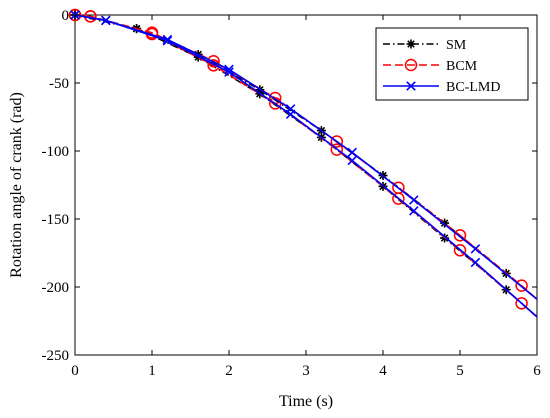 The height and width of the screenshot is (418, 550). I want to click on y-tick-label: -200, so click(56, 288).